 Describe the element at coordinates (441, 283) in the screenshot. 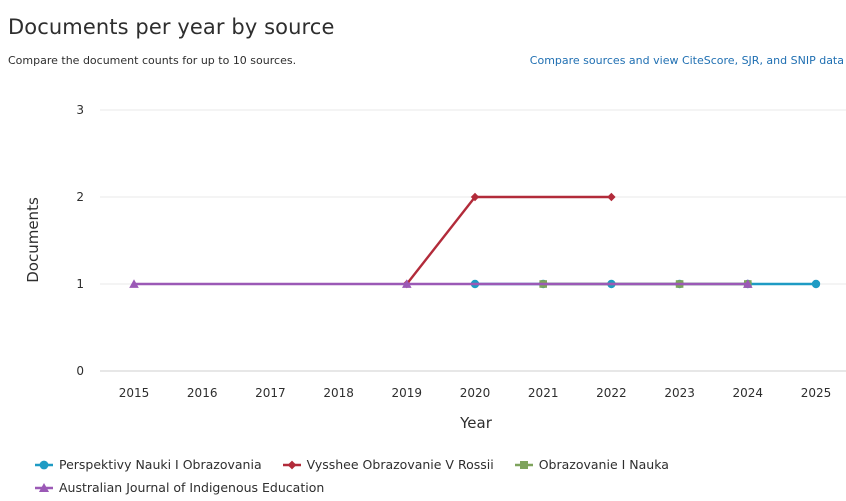

I see `series-australian-journal-of-indigenous-education` at that location.